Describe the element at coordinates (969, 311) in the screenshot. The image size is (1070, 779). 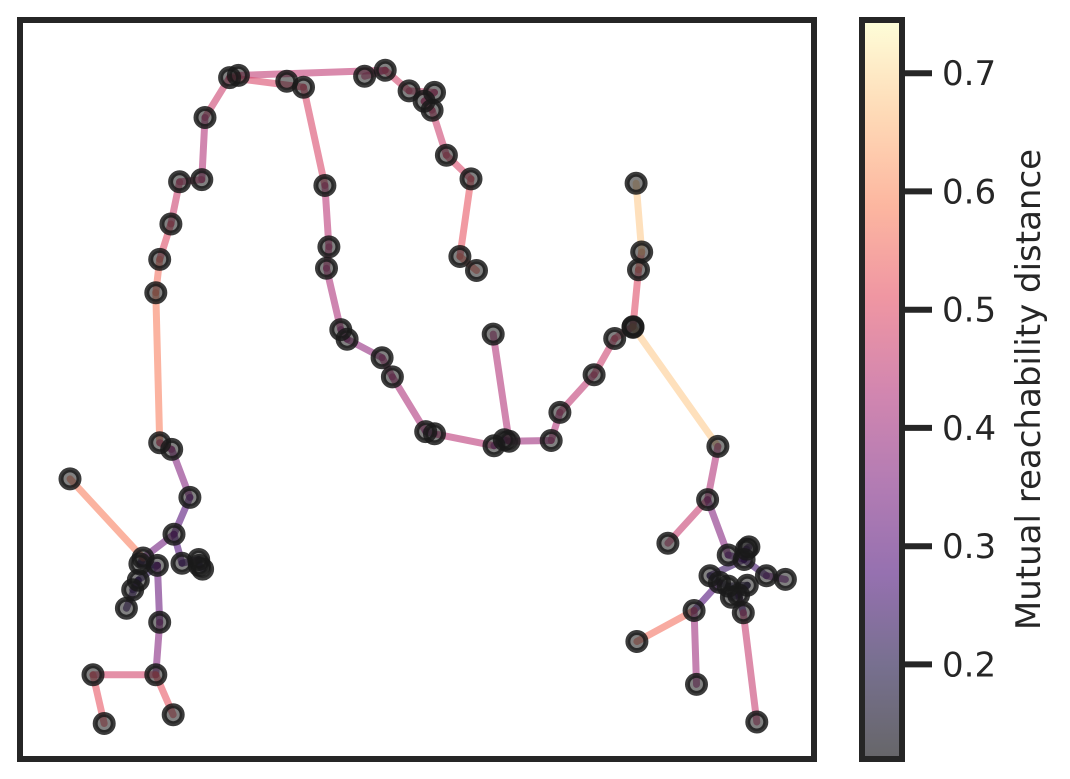
I see `colorbar-tick-label-3: 0.5` at that location.